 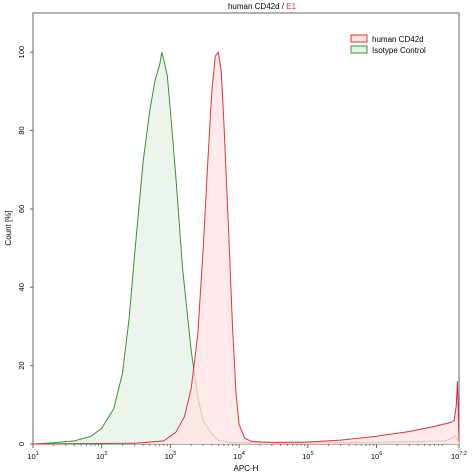 I want to click on chart-title-gate: E1, so click(x=291, y=6).